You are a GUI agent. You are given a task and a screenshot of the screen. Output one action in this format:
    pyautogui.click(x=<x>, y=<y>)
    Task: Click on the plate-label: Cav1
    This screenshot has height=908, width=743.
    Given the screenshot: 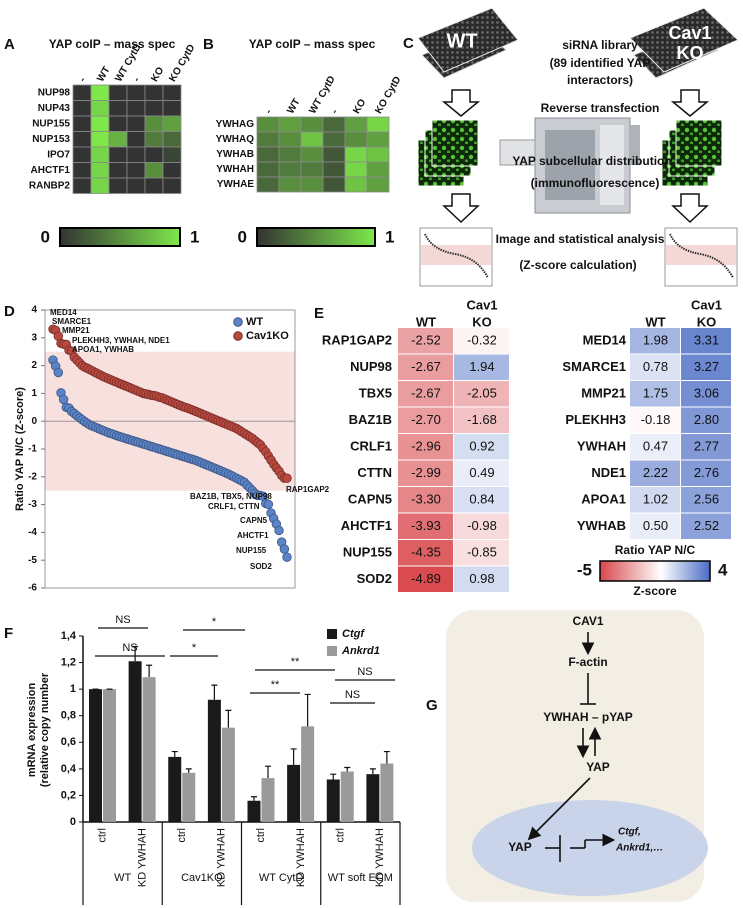 What is the action you would take?
    pyautogui.click(x=689, y=33)
    